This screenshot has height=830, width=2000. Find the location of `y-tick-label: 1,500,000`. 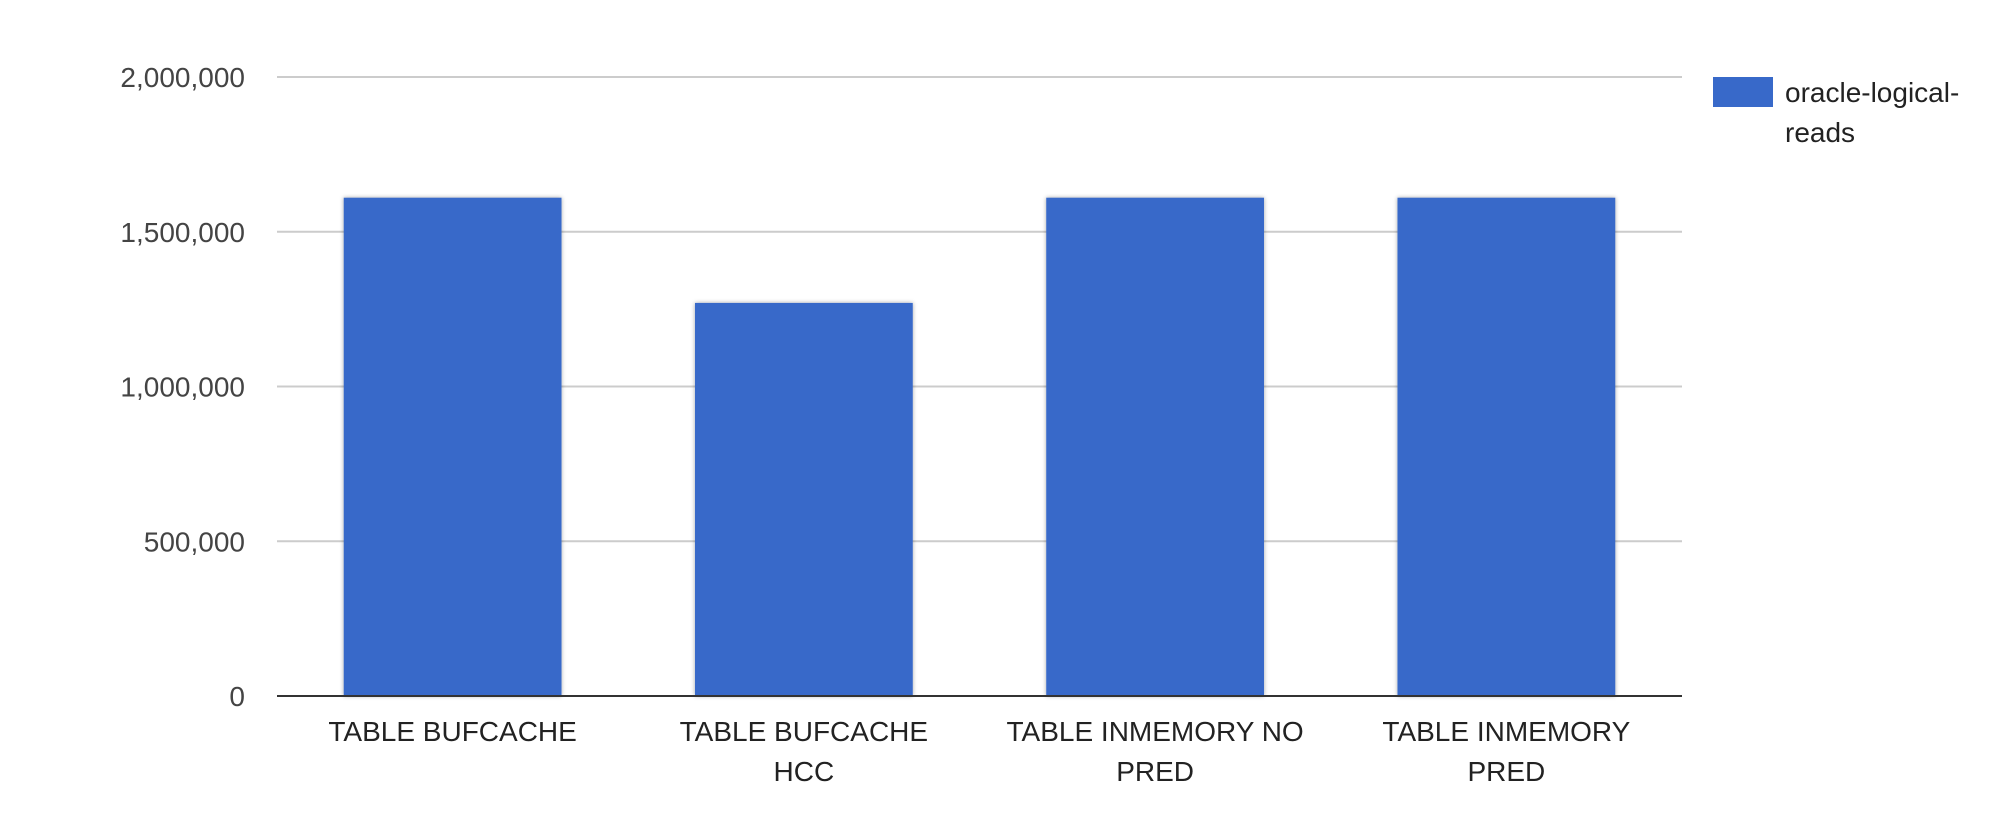

y-tick-label: 1,500,000 is located at coordinates (182, 232).